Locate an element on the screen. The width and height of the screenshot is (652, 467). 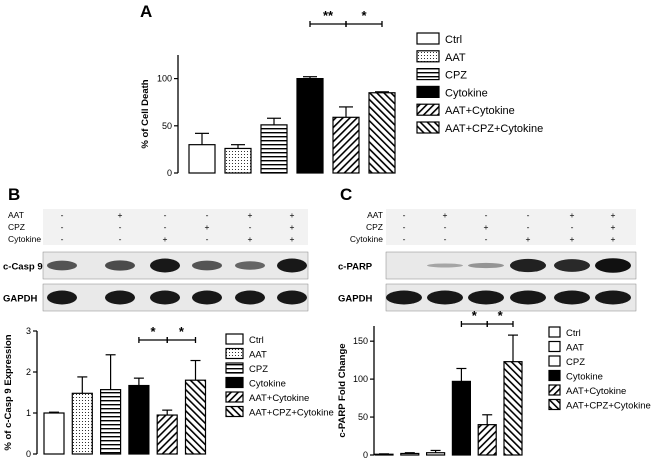
western-blot-c: c-PARP GAPDH is located at coordinates (487, 281).